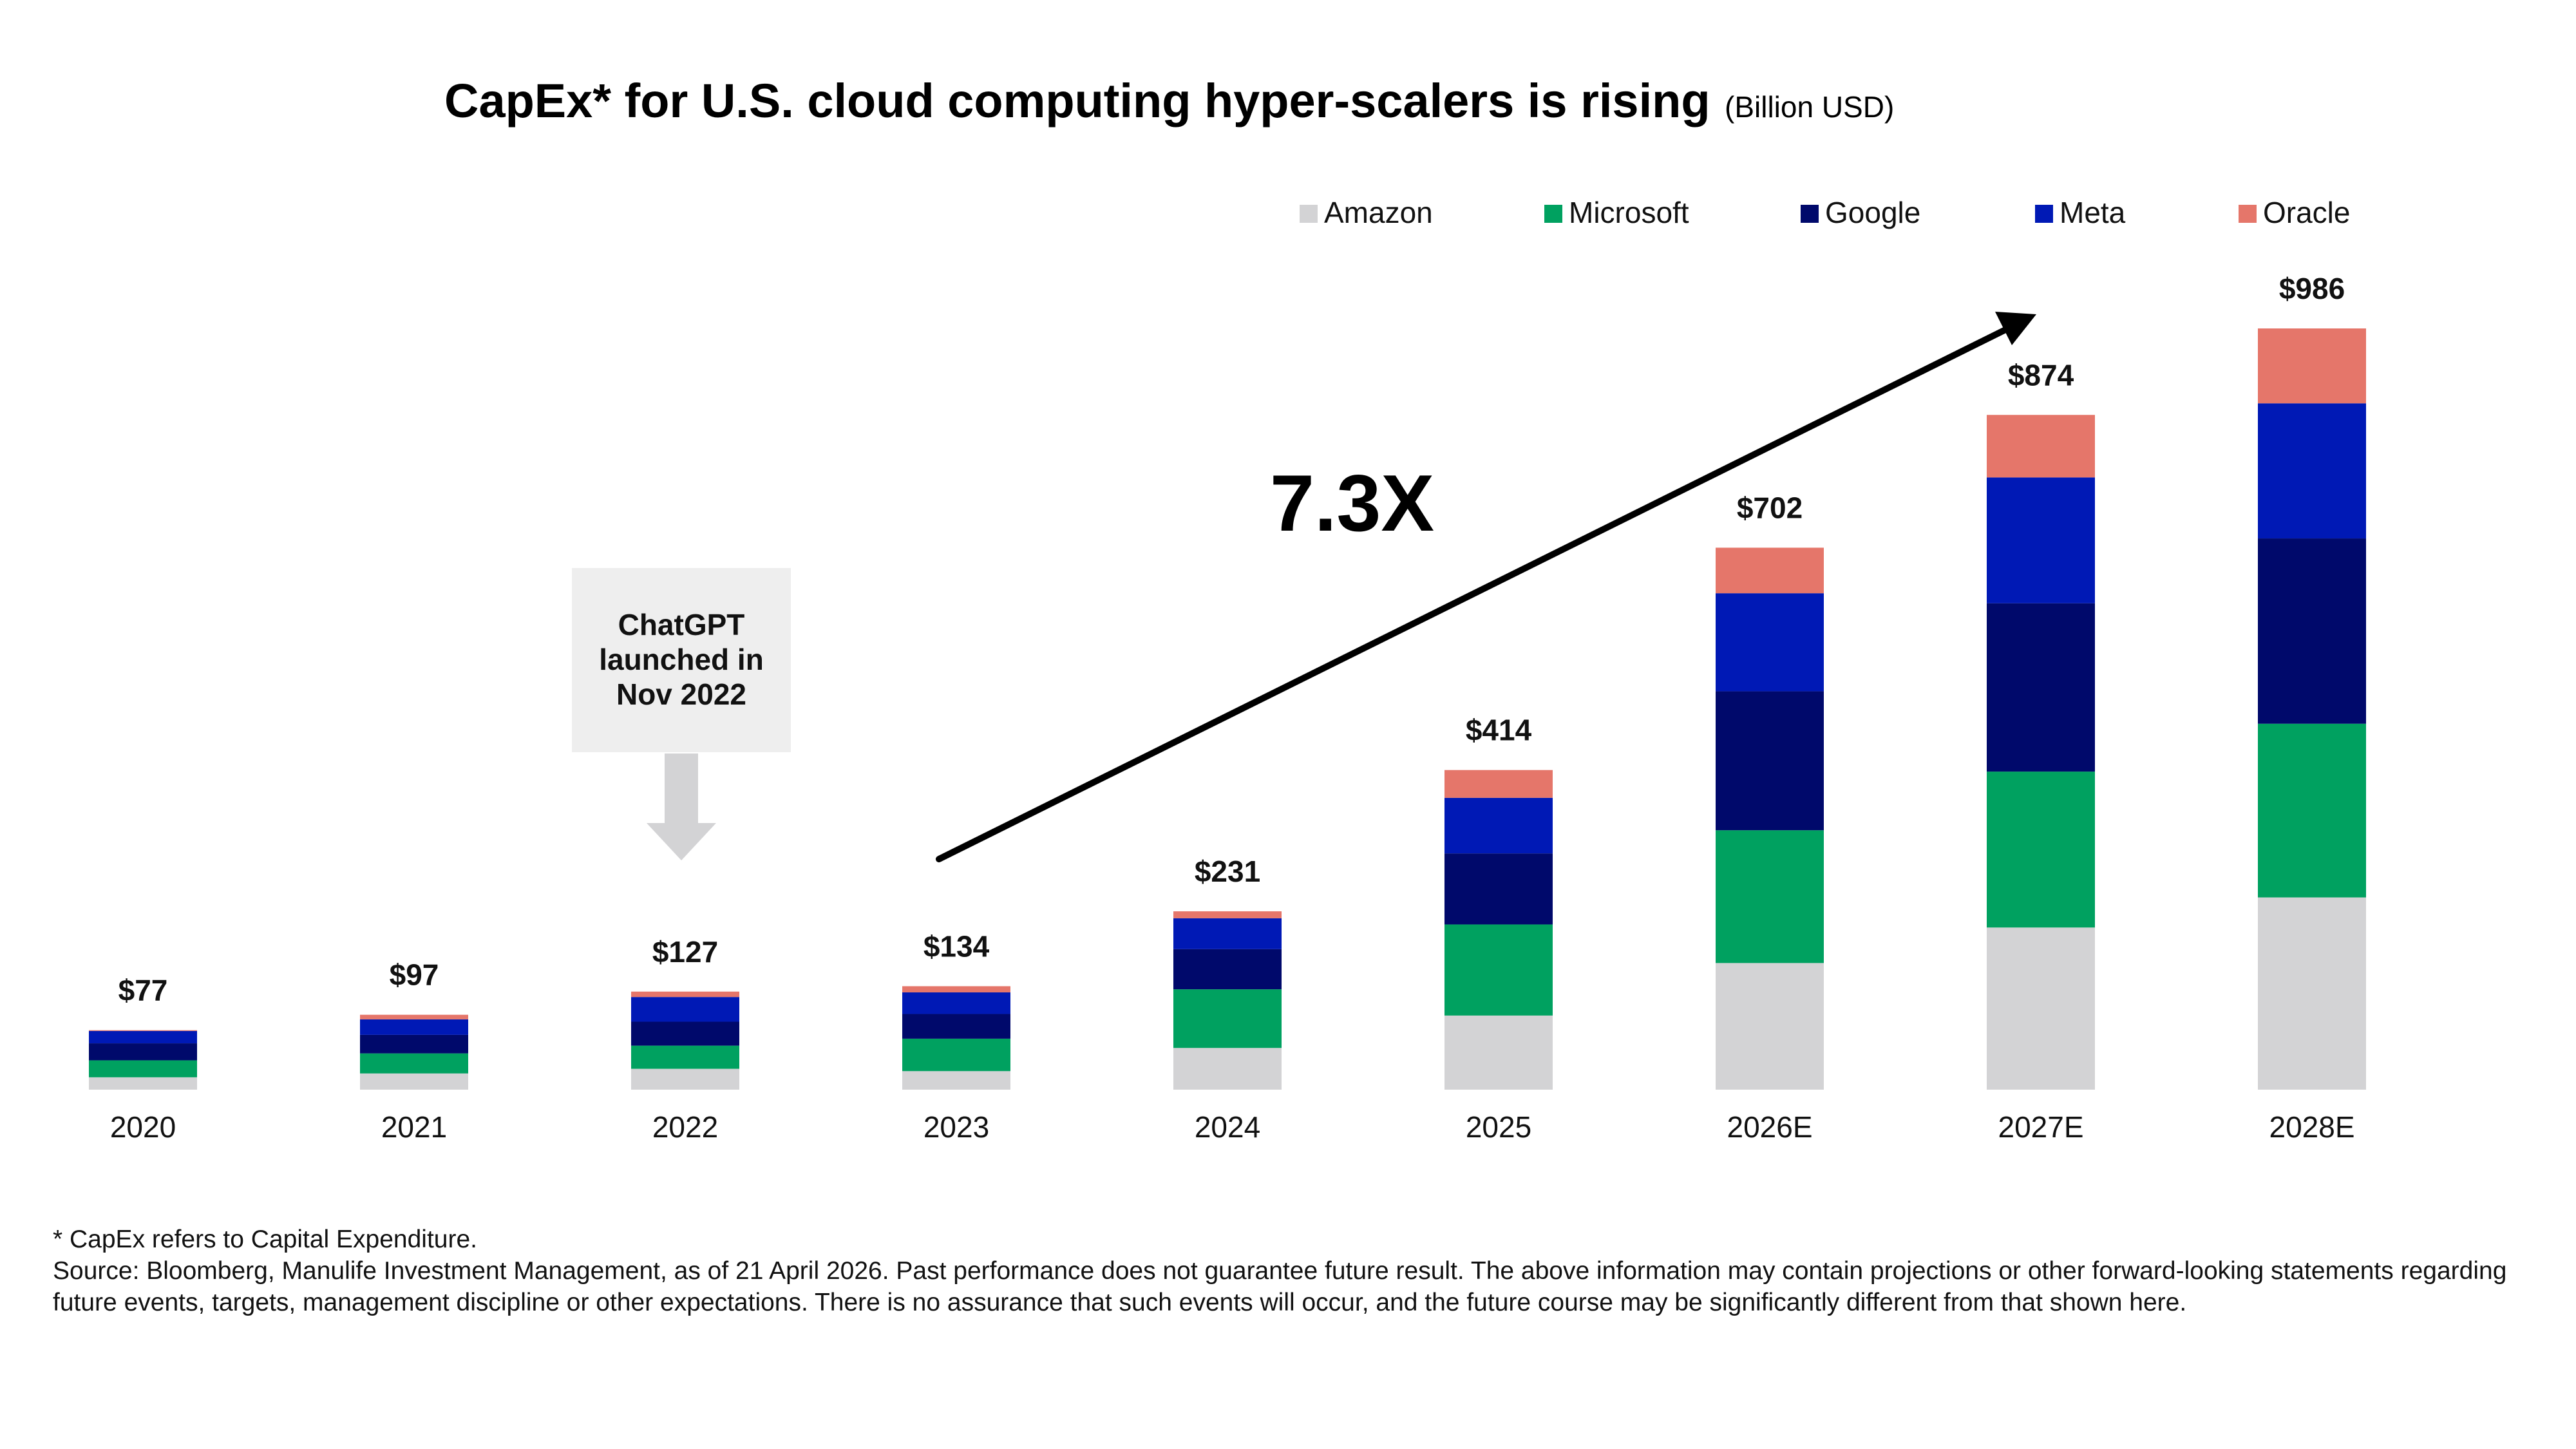 Image resolution: width=2576 pixels, height=1449 pixels. What do you see at coordinates (2311, 1127) in the screenshot?
I see `x-tick-2028E: 2028E` at bounding box center [2311, 1127].